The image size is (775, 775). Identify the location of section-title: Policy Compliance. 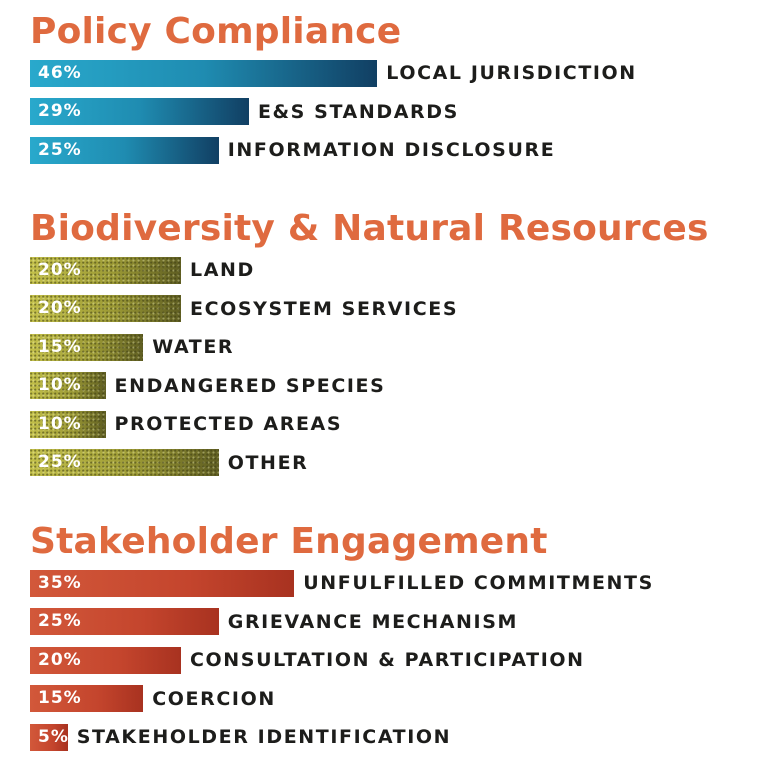
(216, 31).